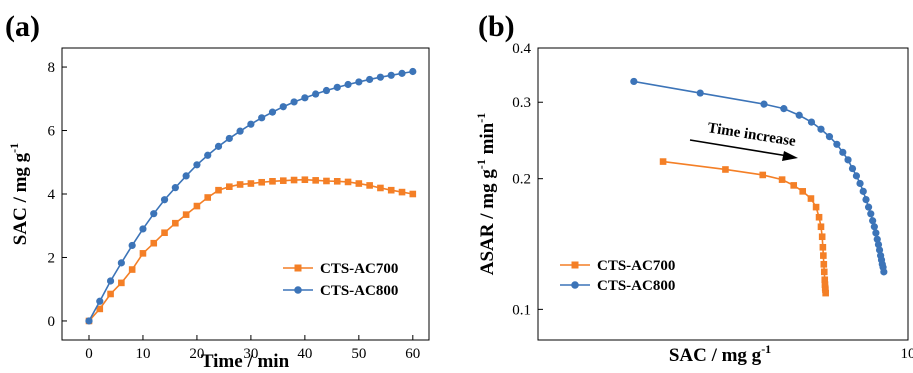  Describe the element at coordinates (744, 227) in the screenshot. I see `b-line-ctsac700` at that location.